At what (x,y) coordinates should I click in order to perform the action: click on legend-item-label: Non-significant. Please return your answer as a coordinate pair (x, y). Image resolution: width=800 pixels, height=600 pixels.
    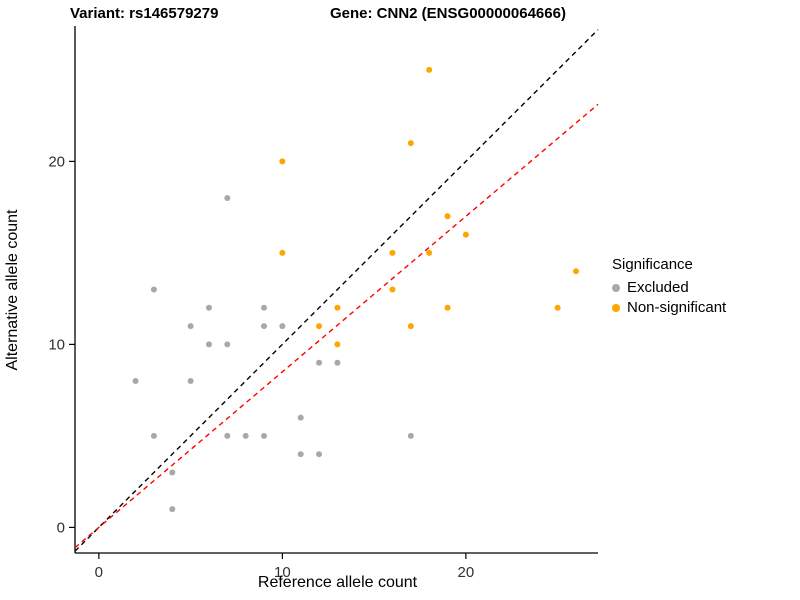
    Looking at the image, I should click on (677, 307).